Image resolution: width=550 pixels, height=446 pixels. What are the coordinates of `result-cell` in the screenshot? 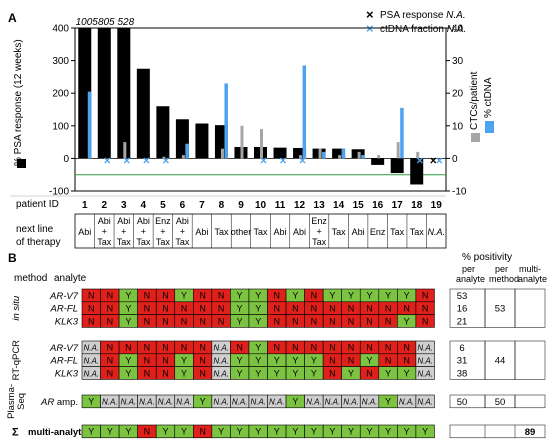 It's located at (425, 321).